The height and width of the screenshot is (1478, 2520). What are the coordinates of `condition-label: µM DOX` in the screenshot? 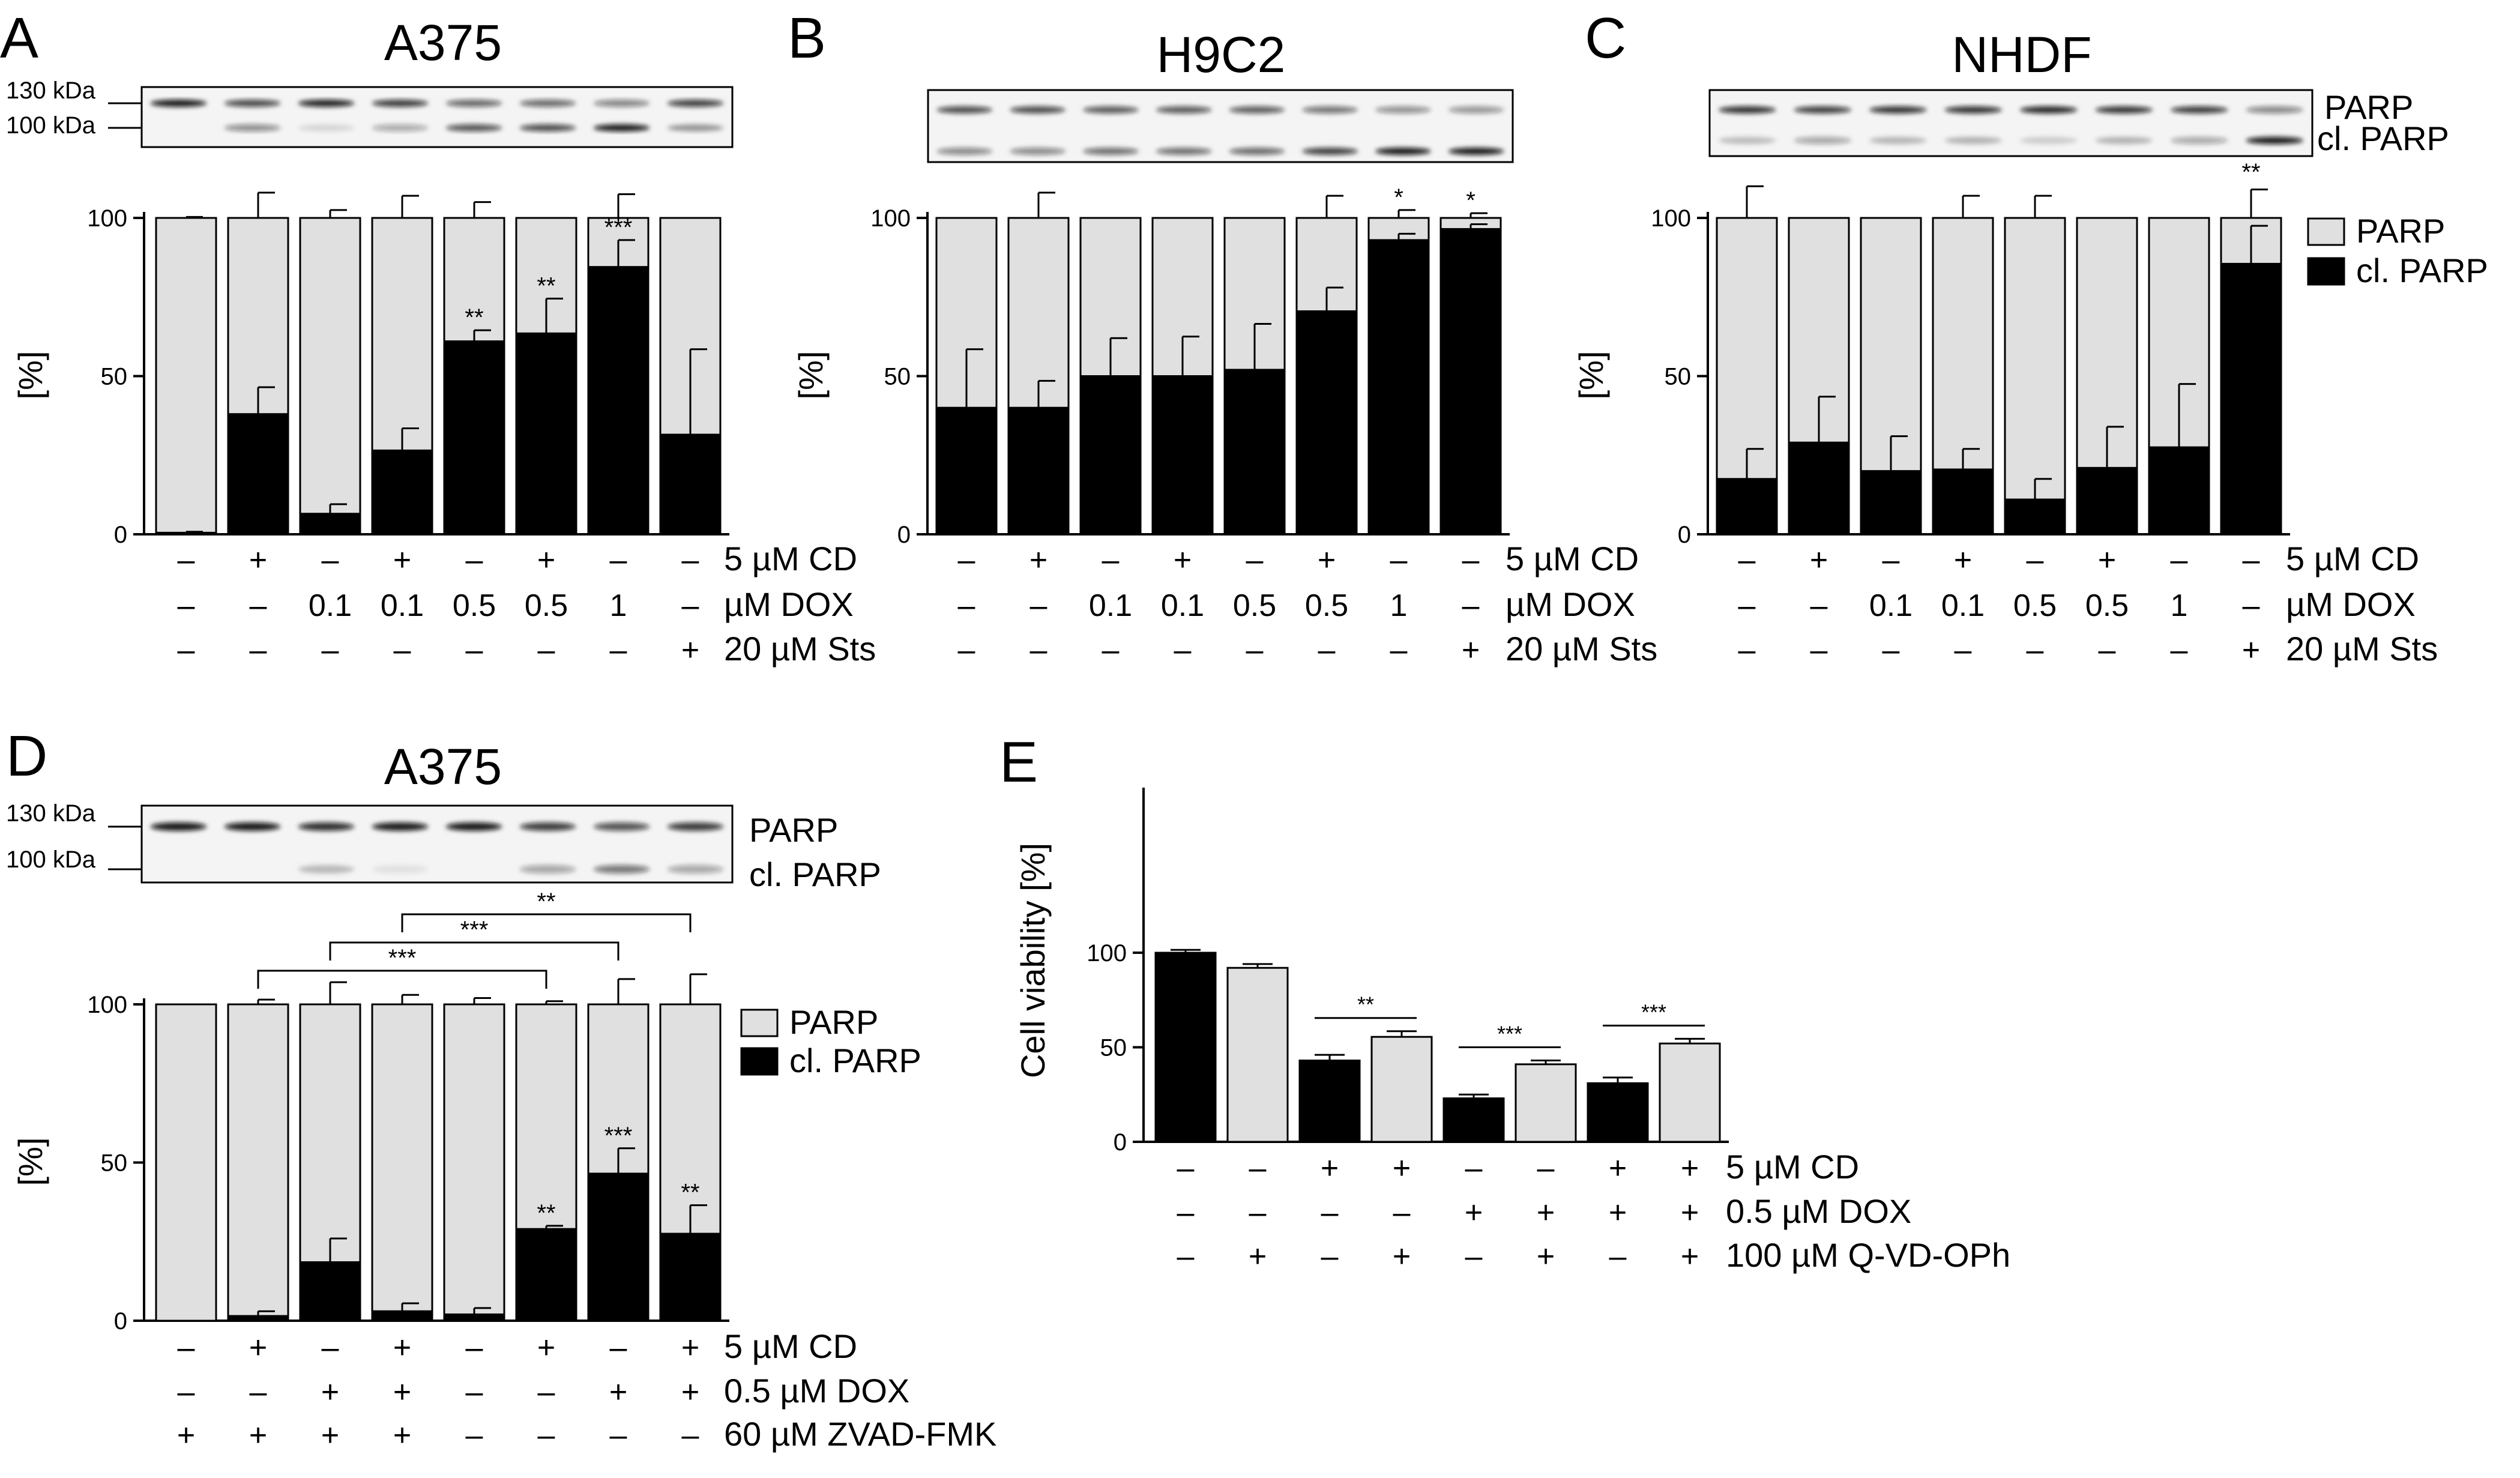 It's located at (1570, 604).